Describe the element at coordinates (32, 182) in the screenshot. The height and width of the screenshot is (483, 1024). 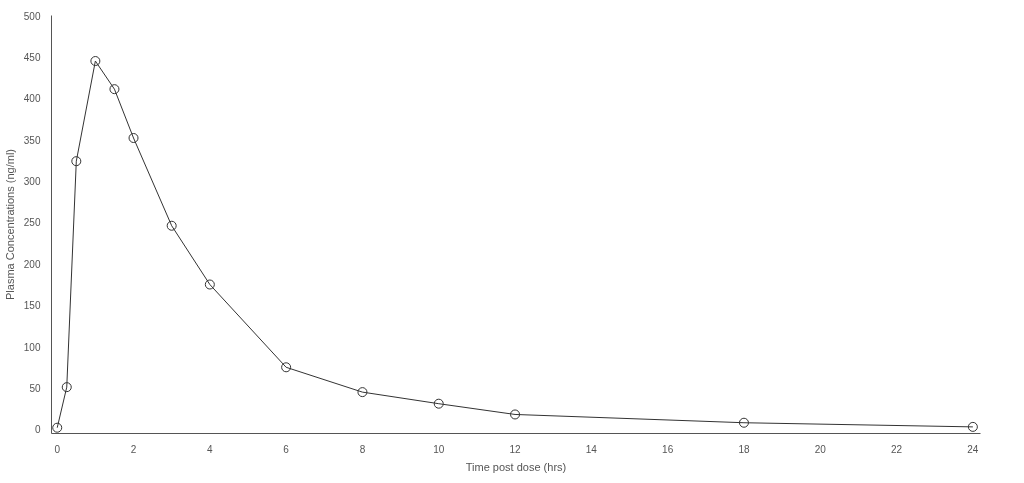
I see `y-tick-label: 300` at that location.